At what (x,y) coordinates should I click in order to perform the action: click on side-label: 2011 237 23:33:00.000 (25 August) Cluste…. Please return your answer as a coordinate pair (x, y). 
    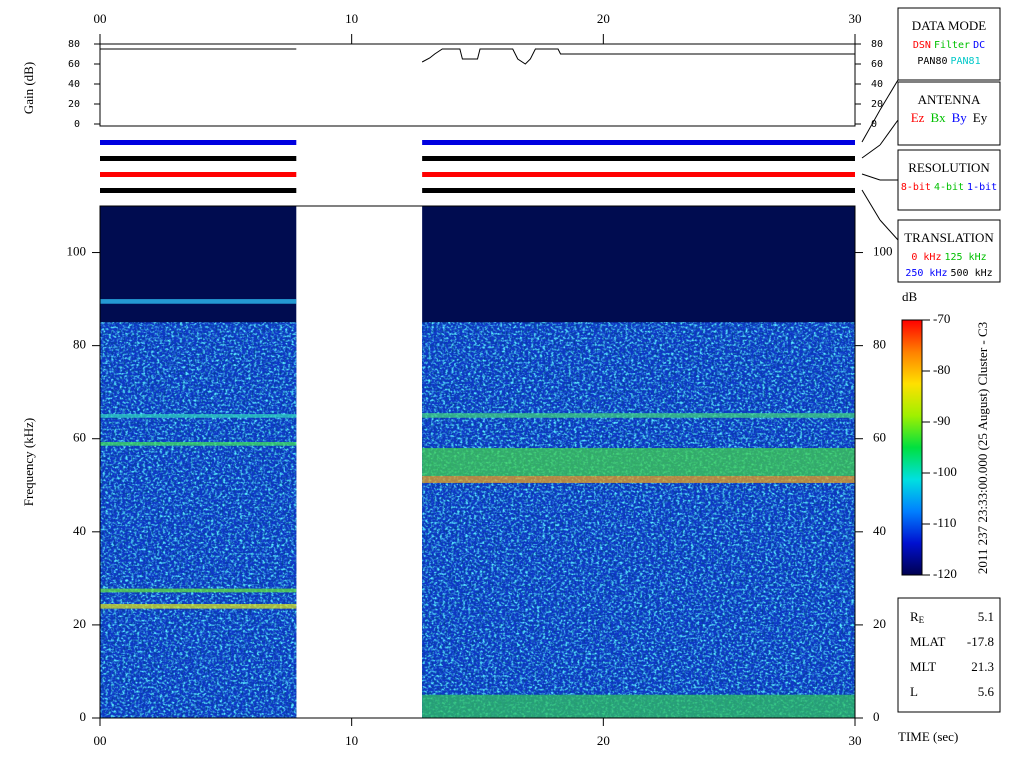
    Looking at the image, I should click on (982, 448).